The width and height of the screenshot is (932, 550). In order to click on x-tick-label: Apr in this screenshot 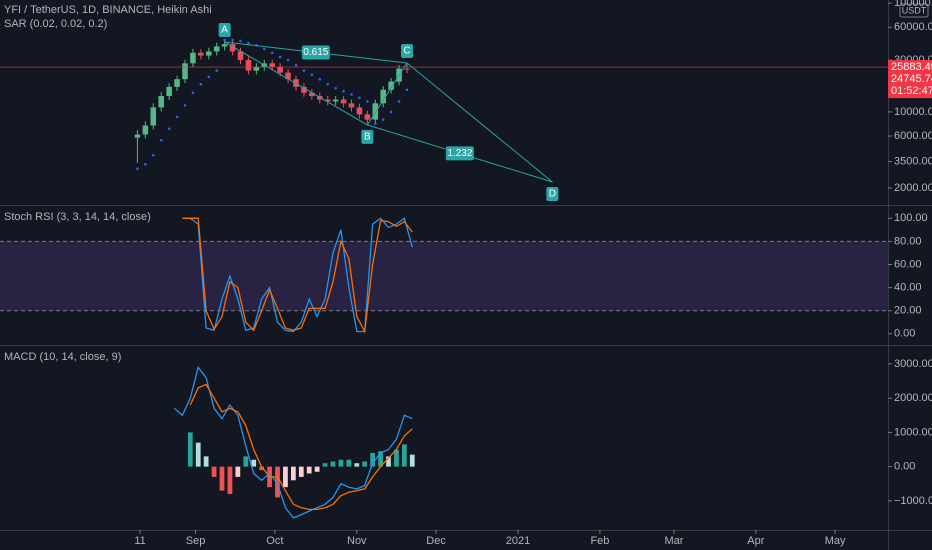, I will do `click(755, 541)`.